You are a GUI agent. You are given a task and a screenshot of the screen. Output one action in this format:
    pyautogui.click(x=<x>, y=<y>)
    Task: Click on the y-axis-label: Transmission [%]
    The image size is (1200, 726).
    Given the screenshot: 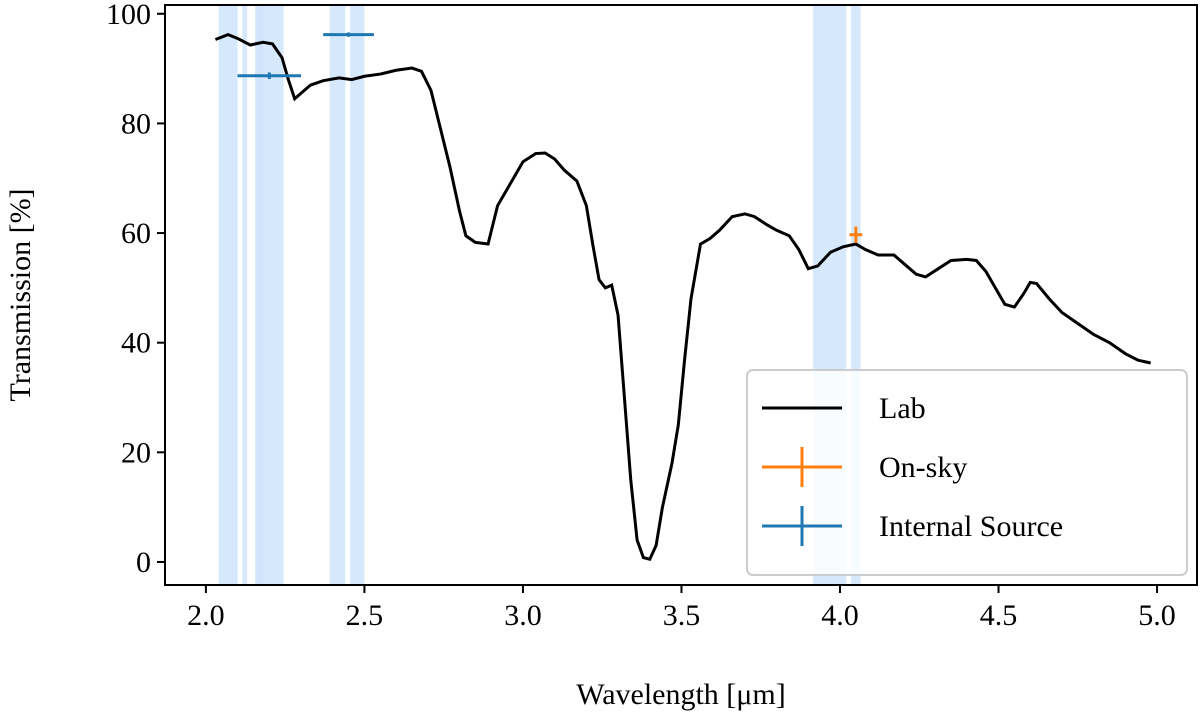 What is the action you would take?
    pyautogui.click(x=20, y=294)
    